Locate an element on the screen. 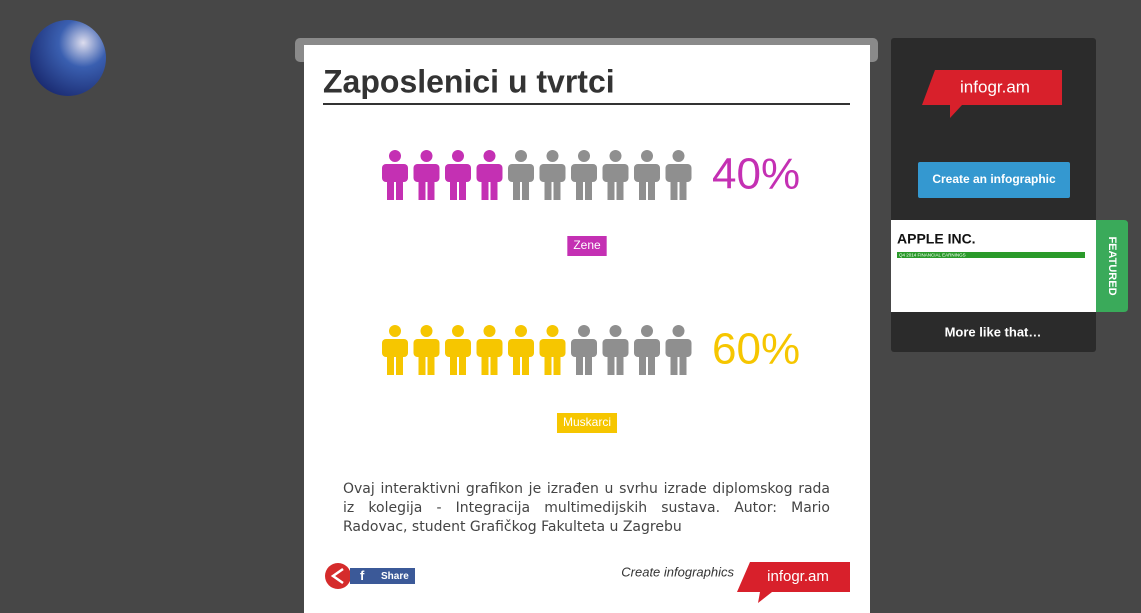 Image resolution: width=1141 pixels, height=613 pixels. sidebar-brand-flag is located at coordinates (992, 94).